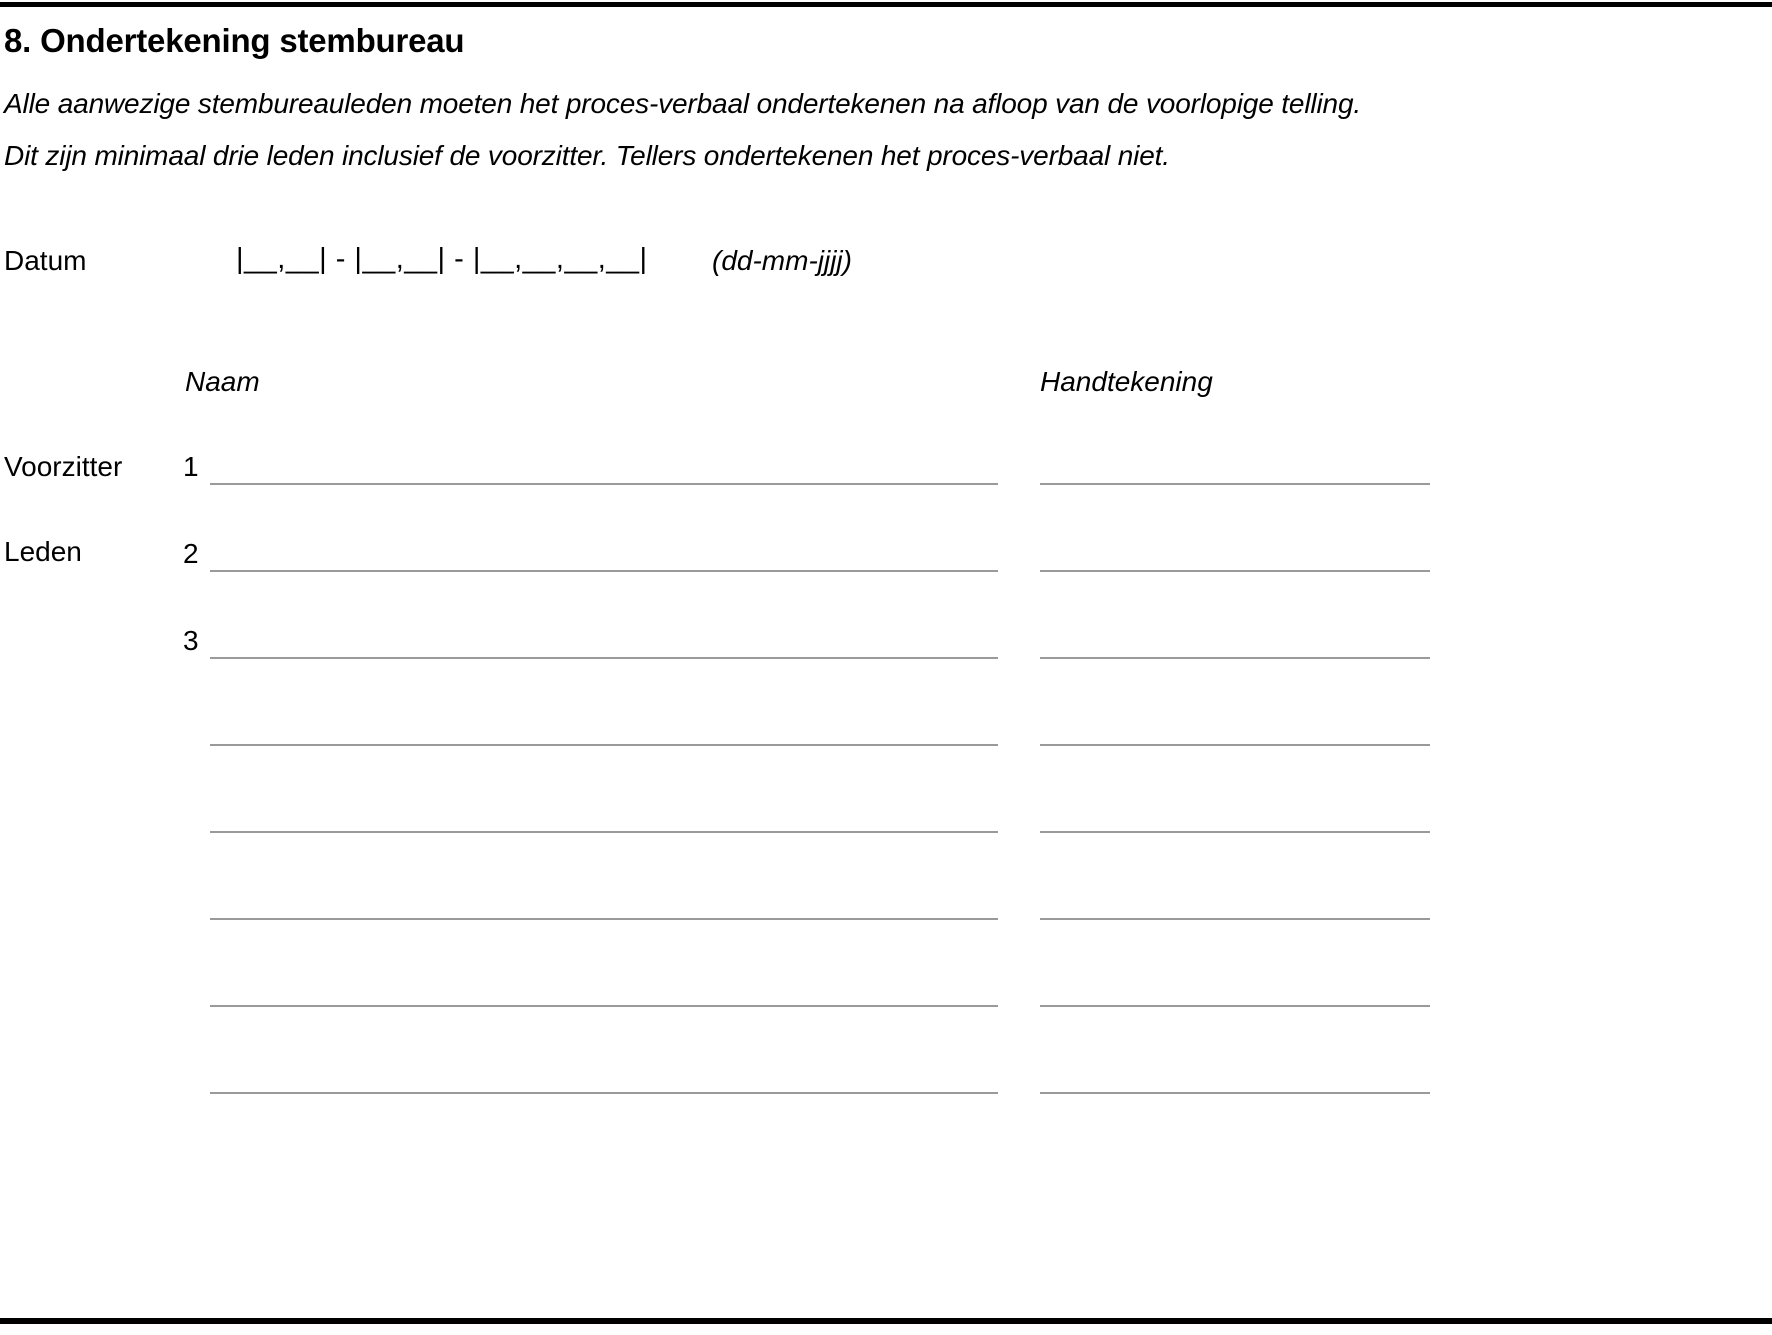 The height and width of the screenshot is (1335, 1772). Describe the element at coordinates (45, 260) in the screenshot. I see `date-label: Datum` at that location.